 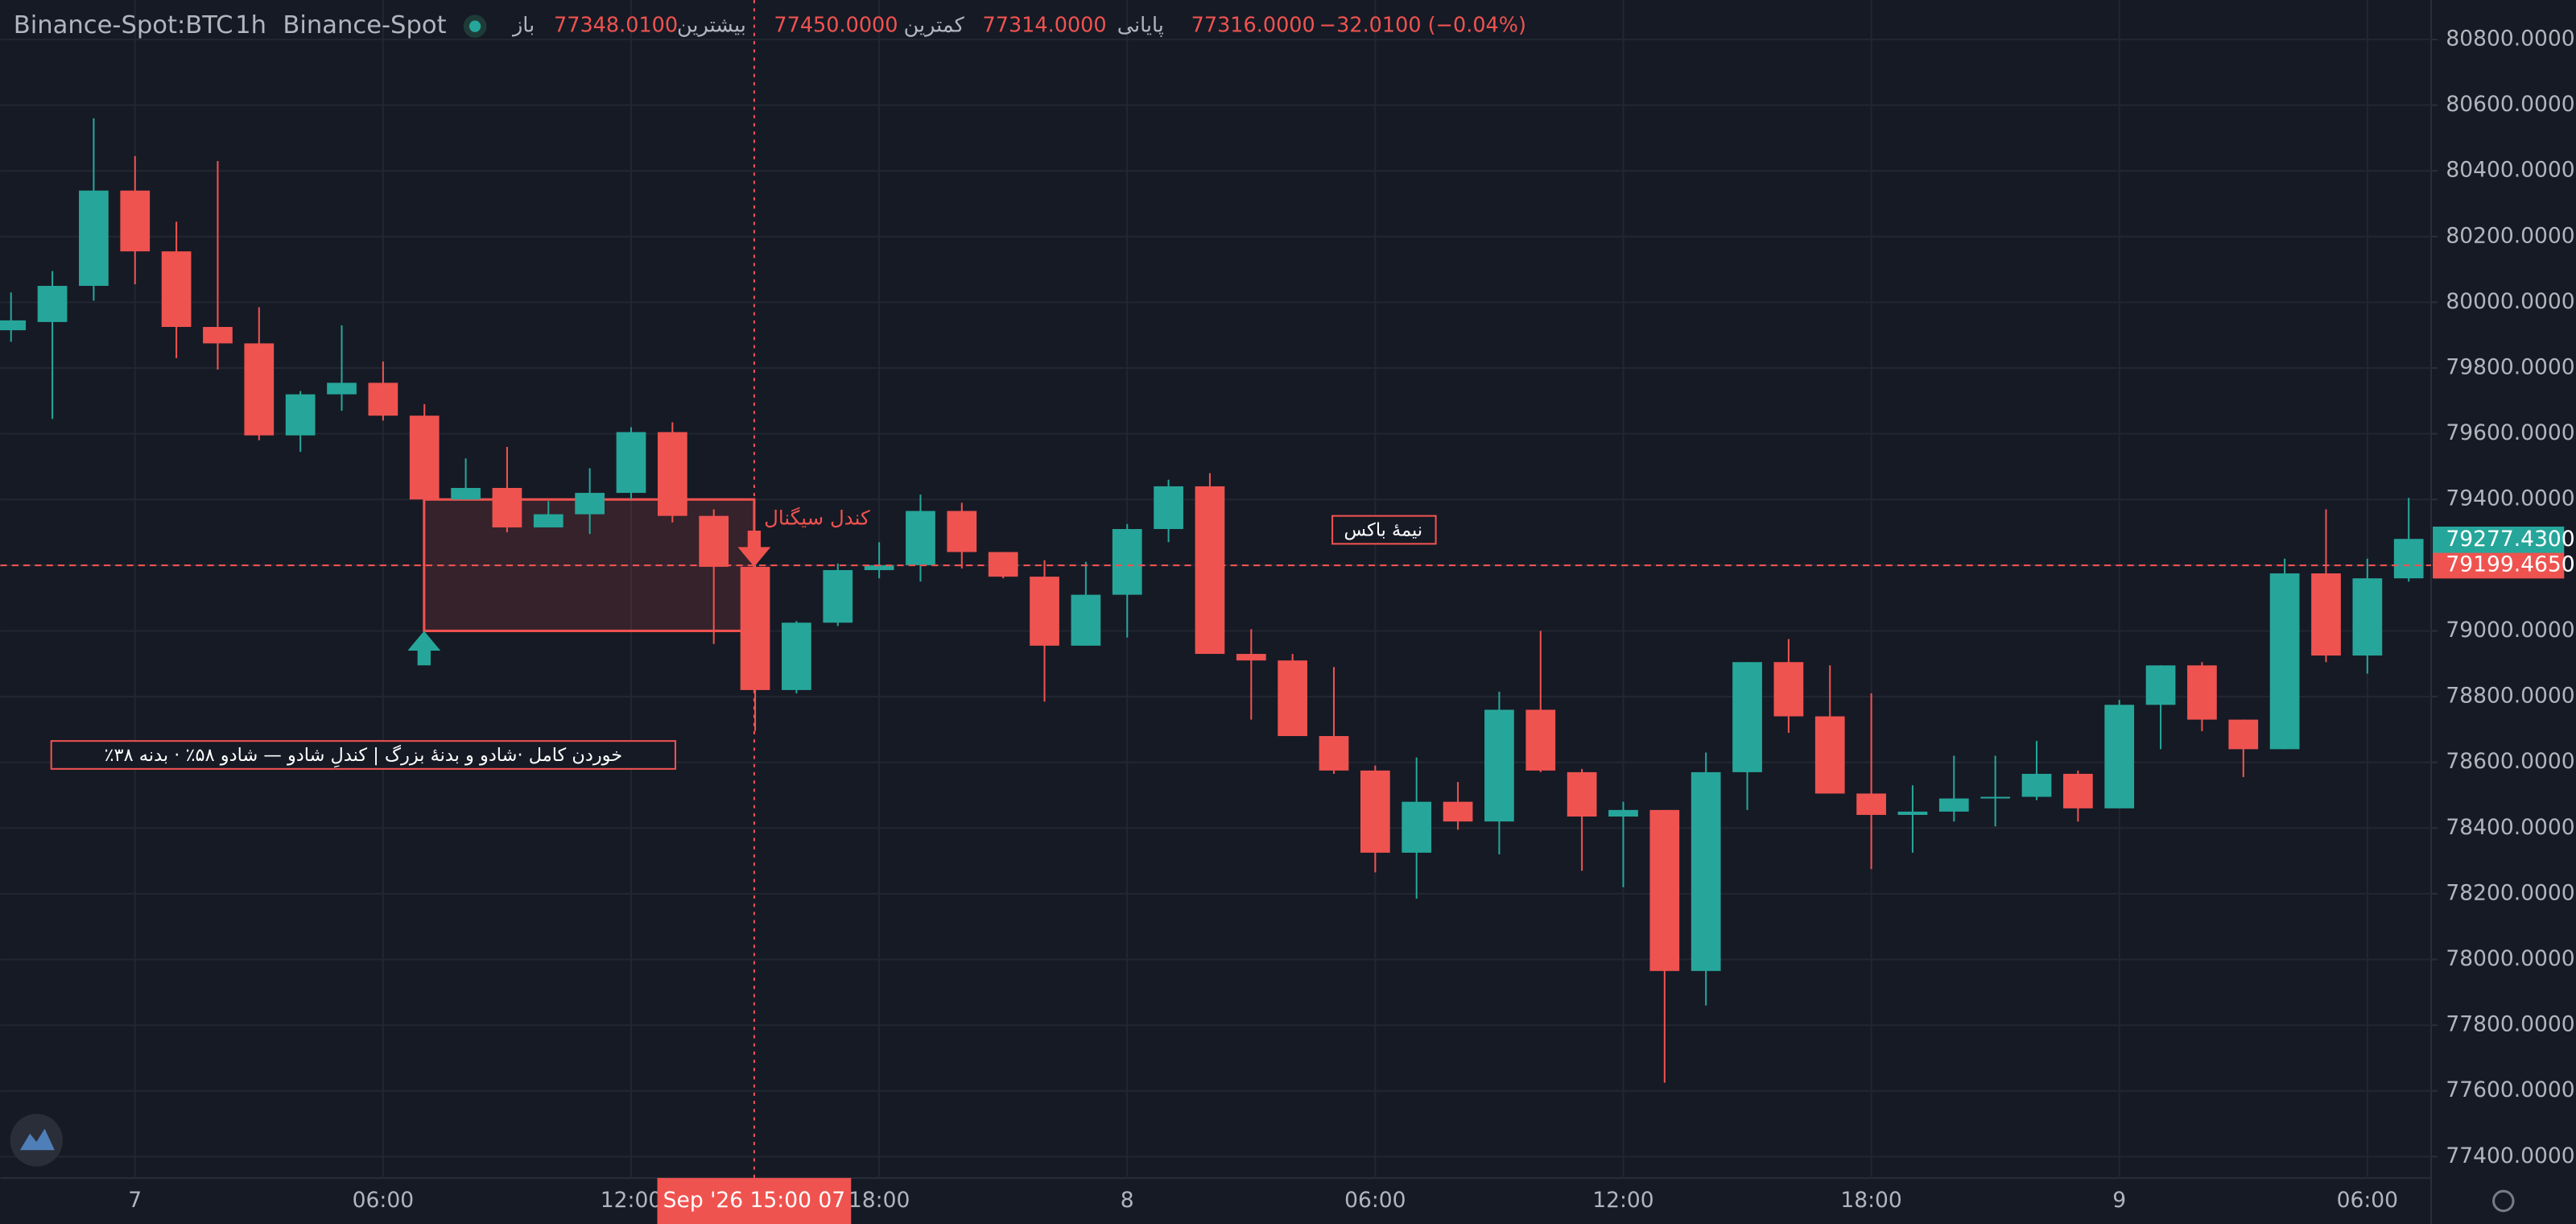 What do you see at coordinates (364, 25) in the screenshot?
I see `exchange: Binance-Spot` at bounding box center [364, 25].